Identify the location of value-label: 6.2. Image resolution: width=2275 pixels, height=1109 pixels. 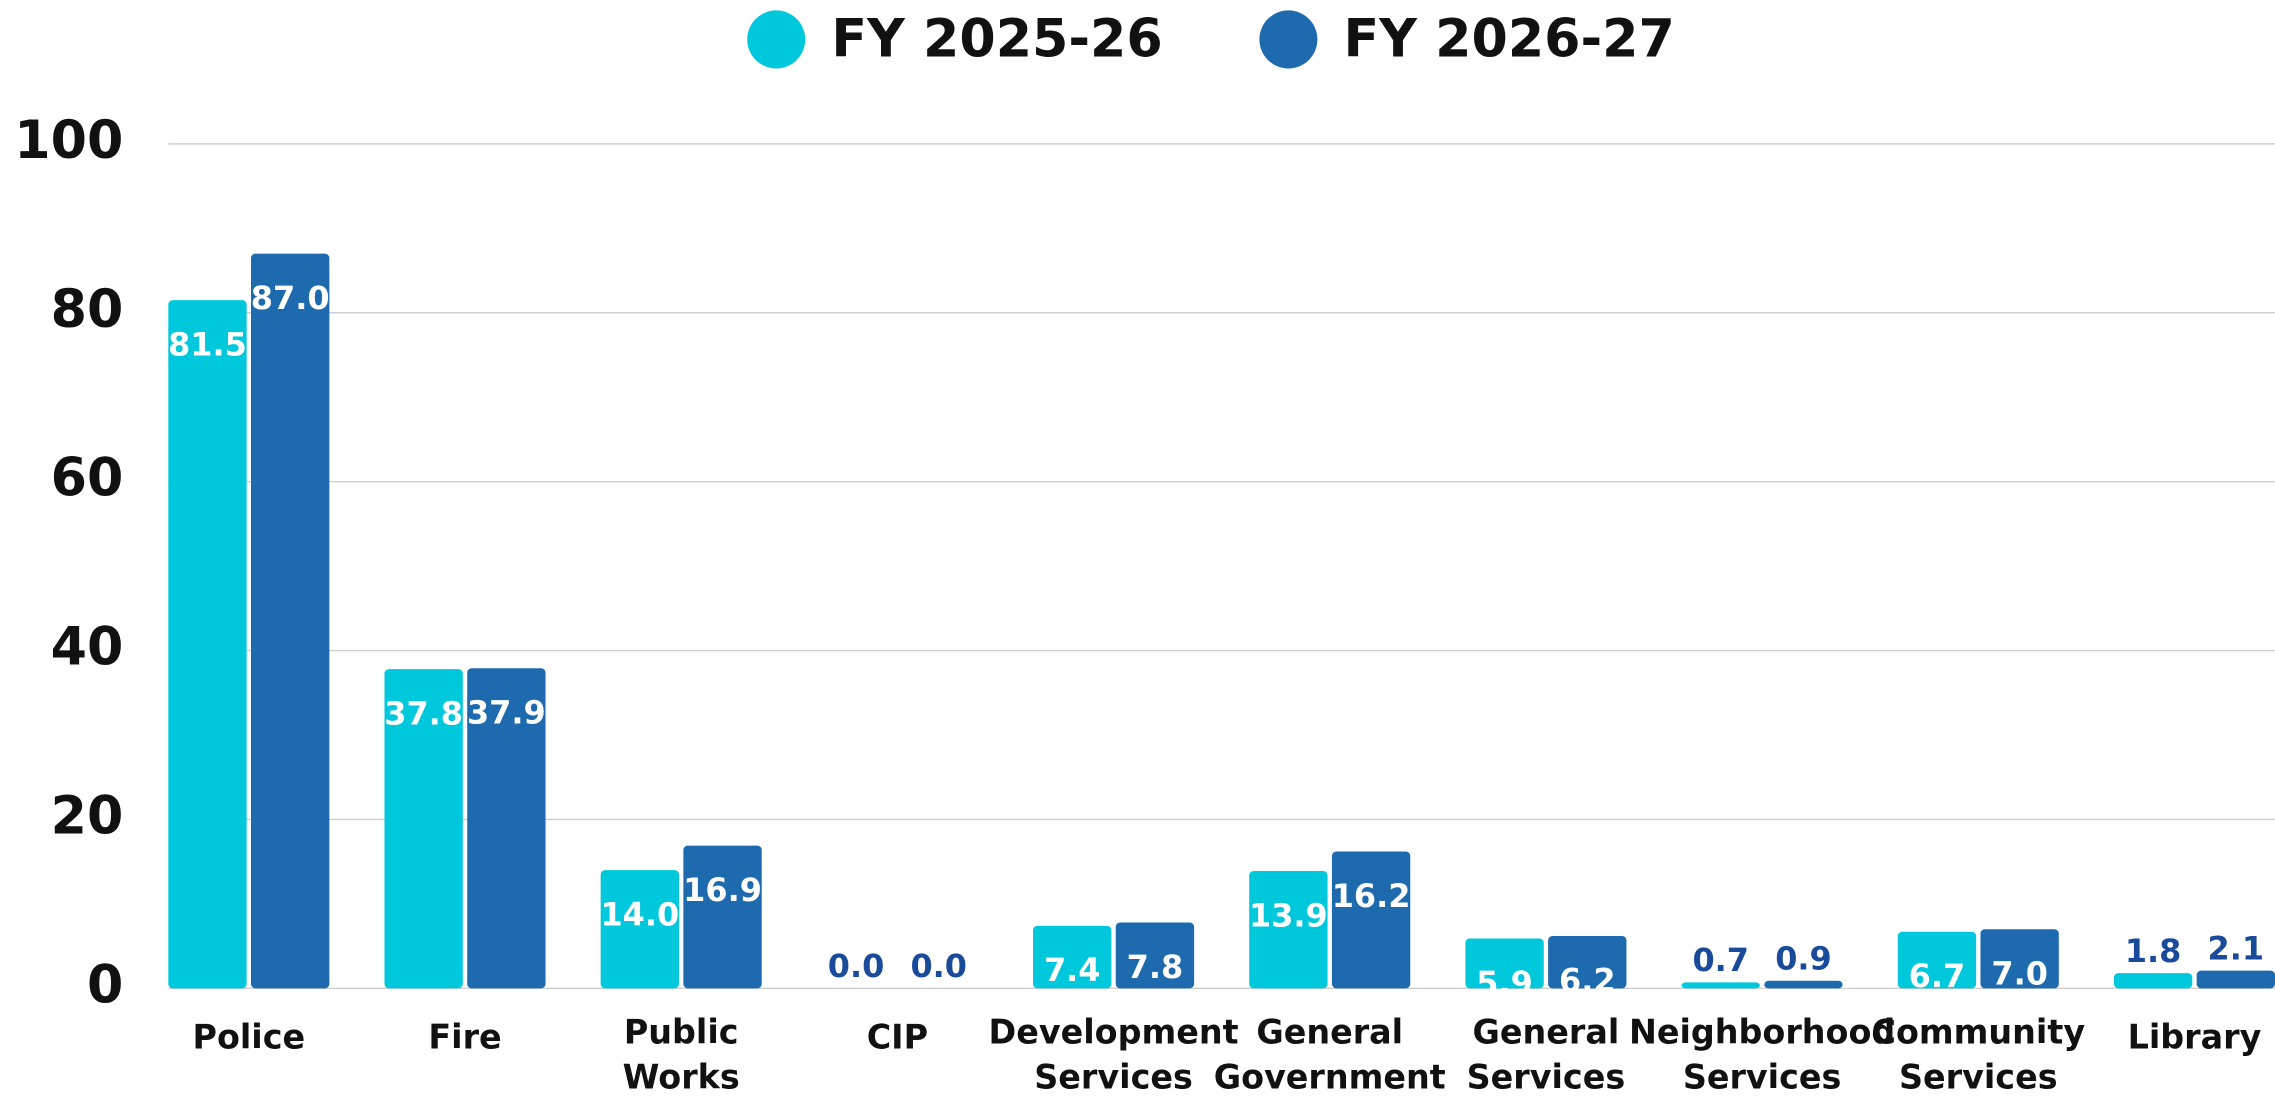
(1587, 980).